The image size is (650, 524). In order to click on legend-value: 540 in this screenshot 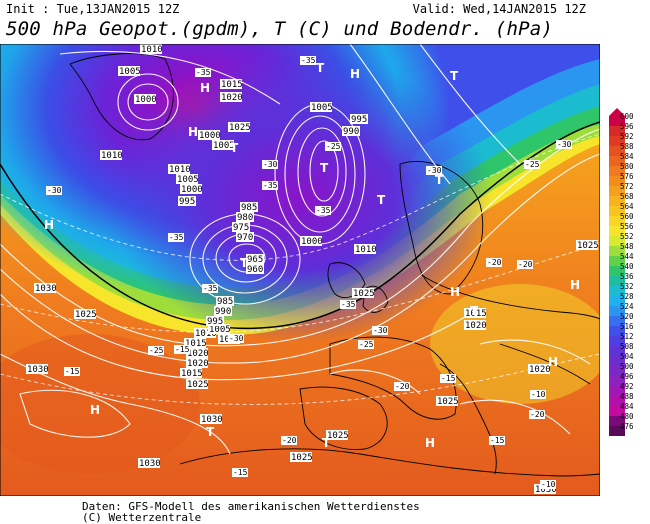, I will do `click(627, 266)`.